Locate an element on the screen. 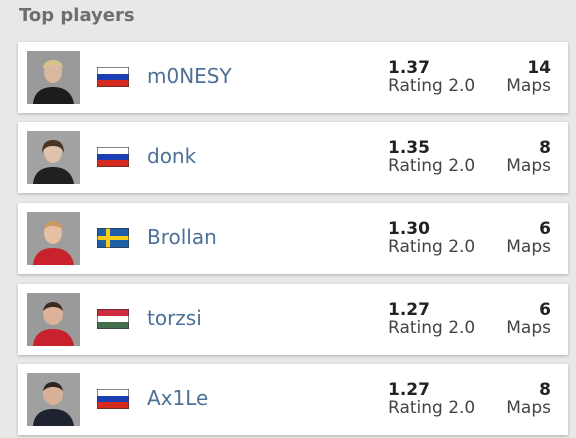  player-name: Ax1Le is located at coordinates (178, 398).